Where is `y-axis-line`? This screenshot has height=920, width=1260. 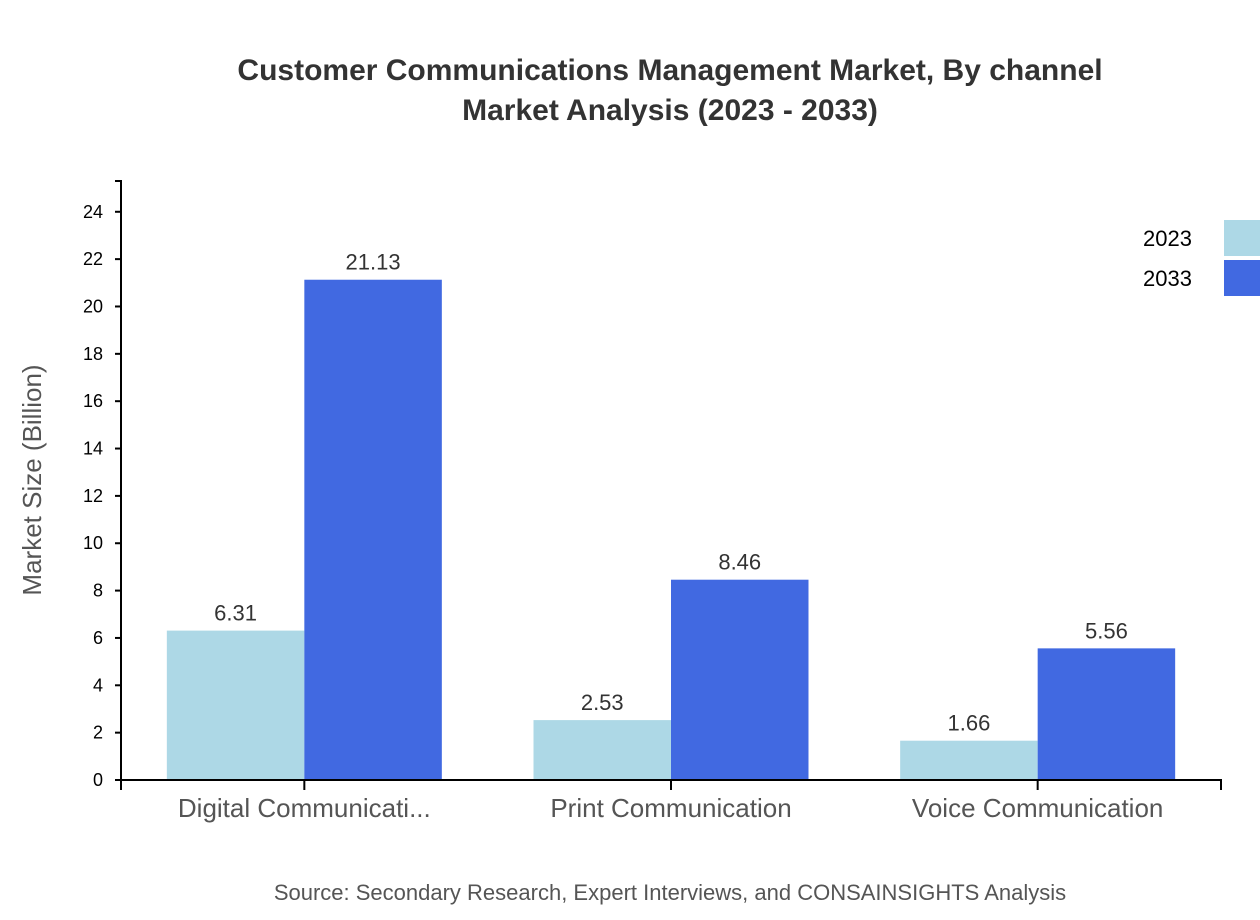
y-axis-line is located at coordinates (118, 480).